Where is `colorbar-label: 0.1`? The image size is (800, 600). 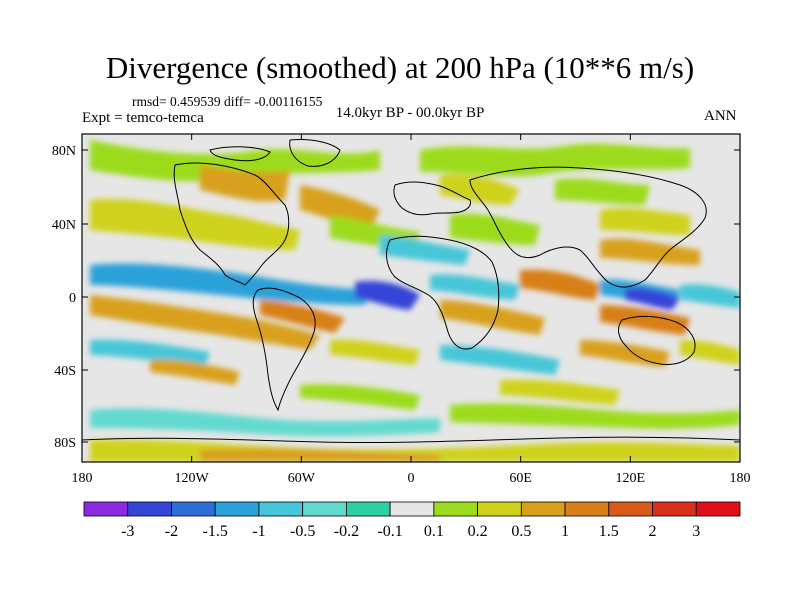
colorbar-label: 0.1 is located at coordinates (434, 531).